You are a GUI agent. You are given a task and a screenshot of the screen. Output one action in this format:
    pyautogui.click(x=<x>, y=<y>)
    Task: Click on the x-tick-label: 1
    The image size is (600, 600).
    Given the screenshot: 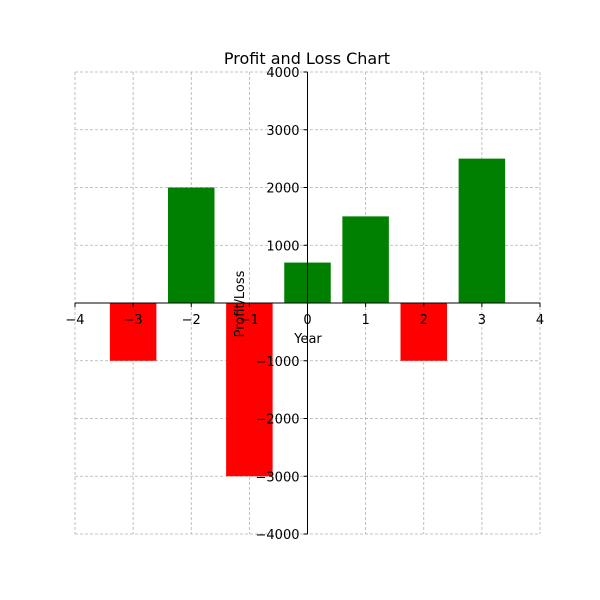 What is the action you would take?
    pyautogui.click(x=365, y=320)
    